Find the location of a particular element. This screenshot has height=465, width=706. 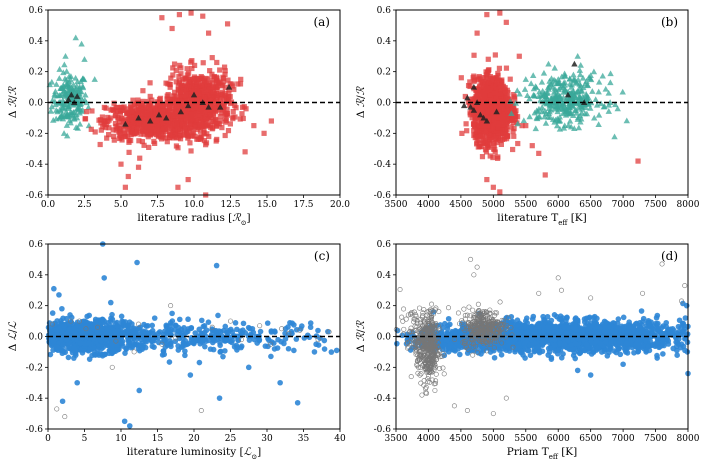

x-tick-label: 4500 is located at coordinates (460, 205).